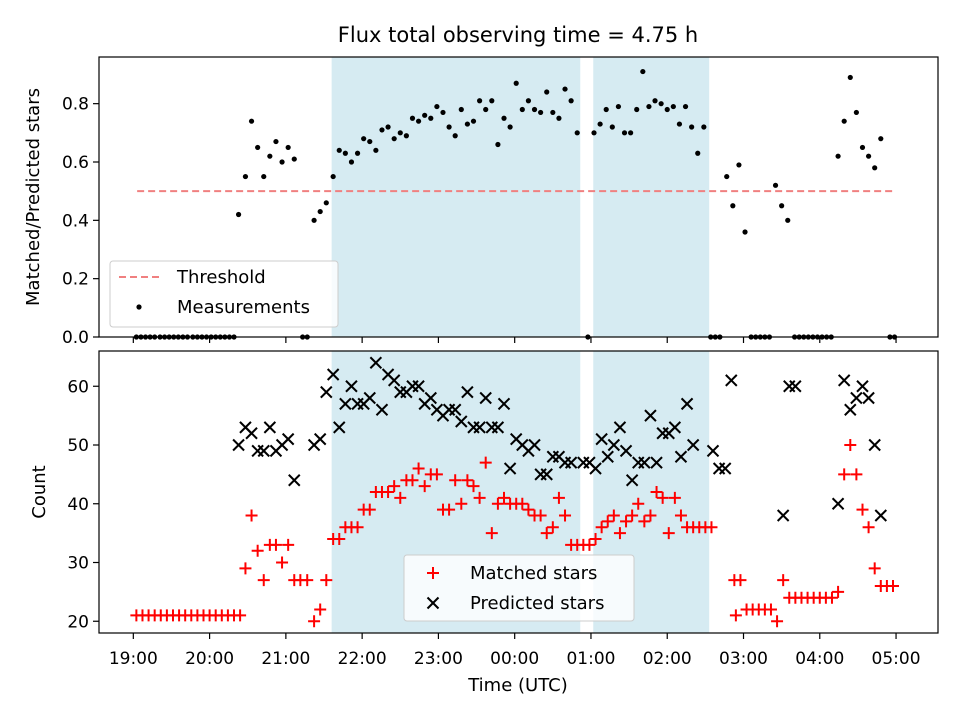 The height and width of the screenshot is (720, 960). Describe the element at coordinates (75, 105) in the screenshot. I see `top-y-tick-label: 0.8` at that location.